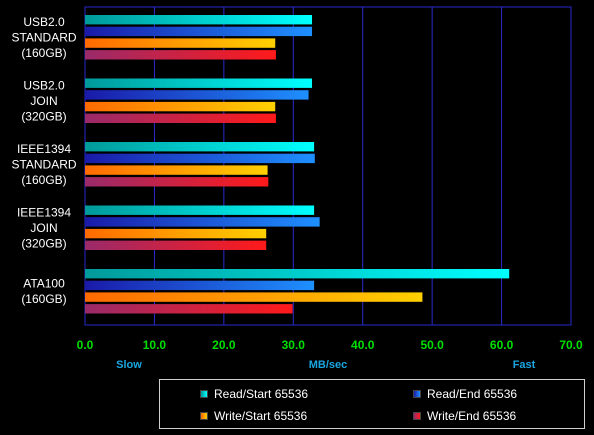  I want to click on legend-label: Read/End 65536, so click(472, 394).